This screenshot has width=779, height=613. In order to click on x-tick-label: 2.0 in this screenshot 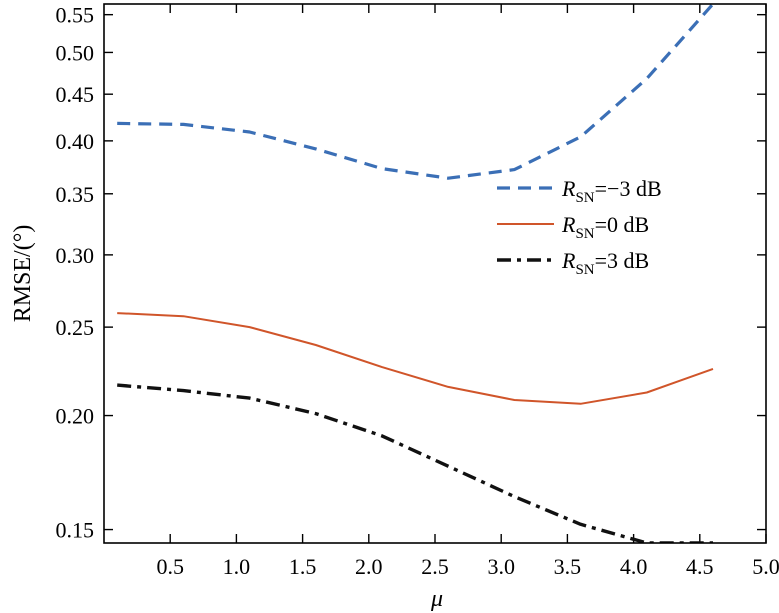, I will do `click(369, 566)`.